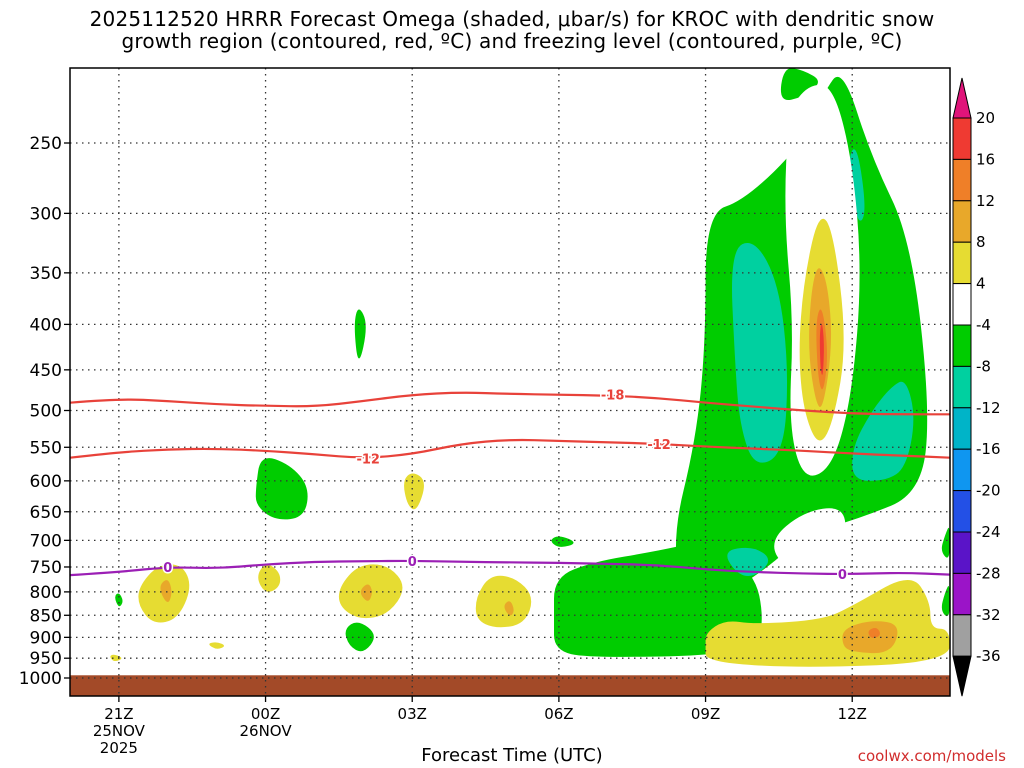 This screenshot has width=1024, height=768. What do you see at coordinates (46, 214) in the screenshot?
I see `y-tick-label-300: 300` at bounding box center [46, 214].